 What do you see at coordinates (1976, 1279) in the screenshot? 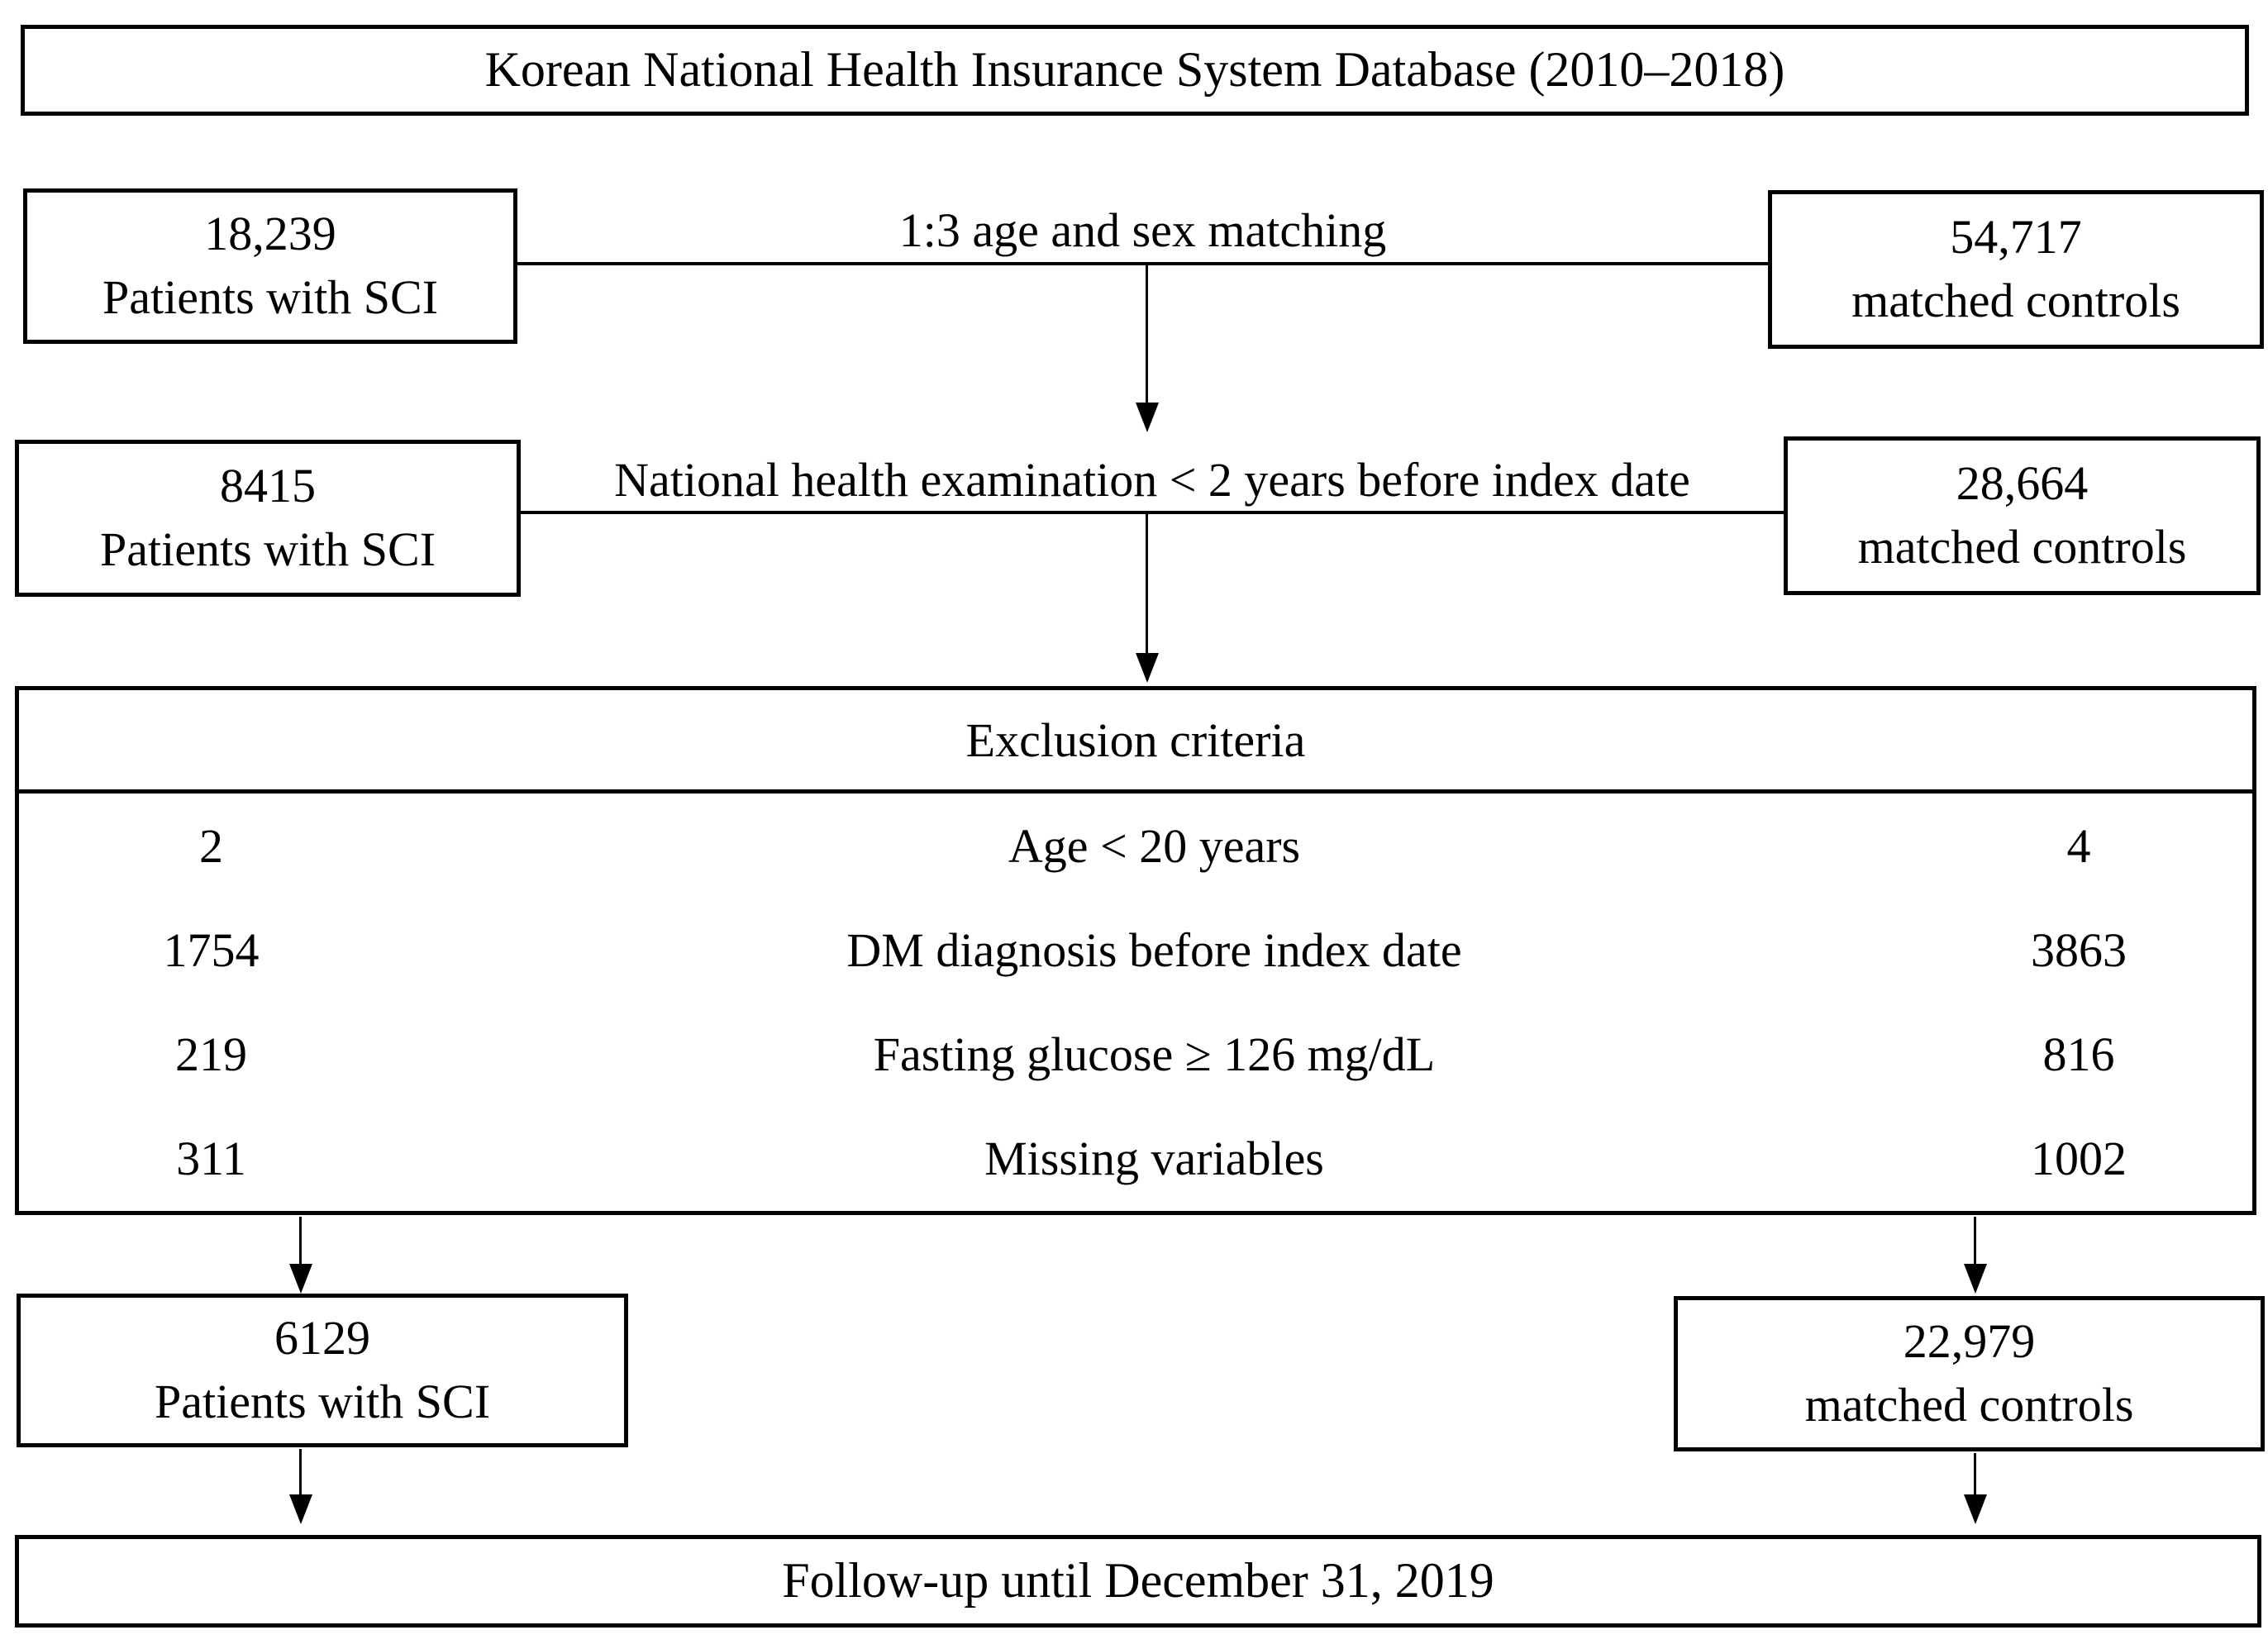
I see `control-excluded-arrow-head-icon` at bounding box center [1976, 1279].